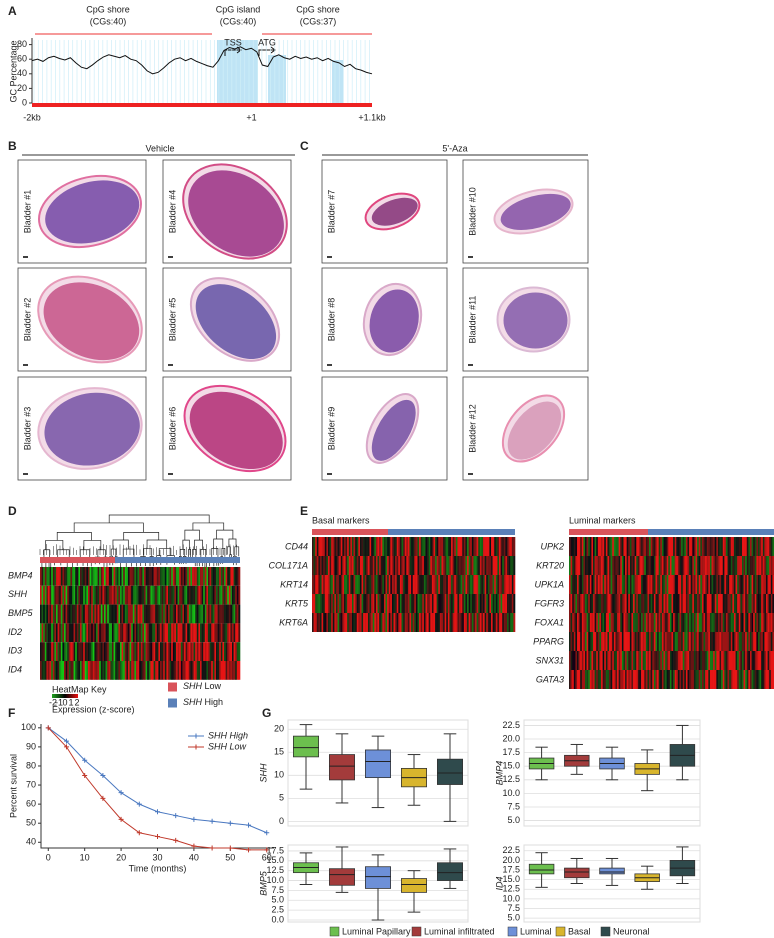  I want to click on gene-label: KRT5, so click(297, 603).